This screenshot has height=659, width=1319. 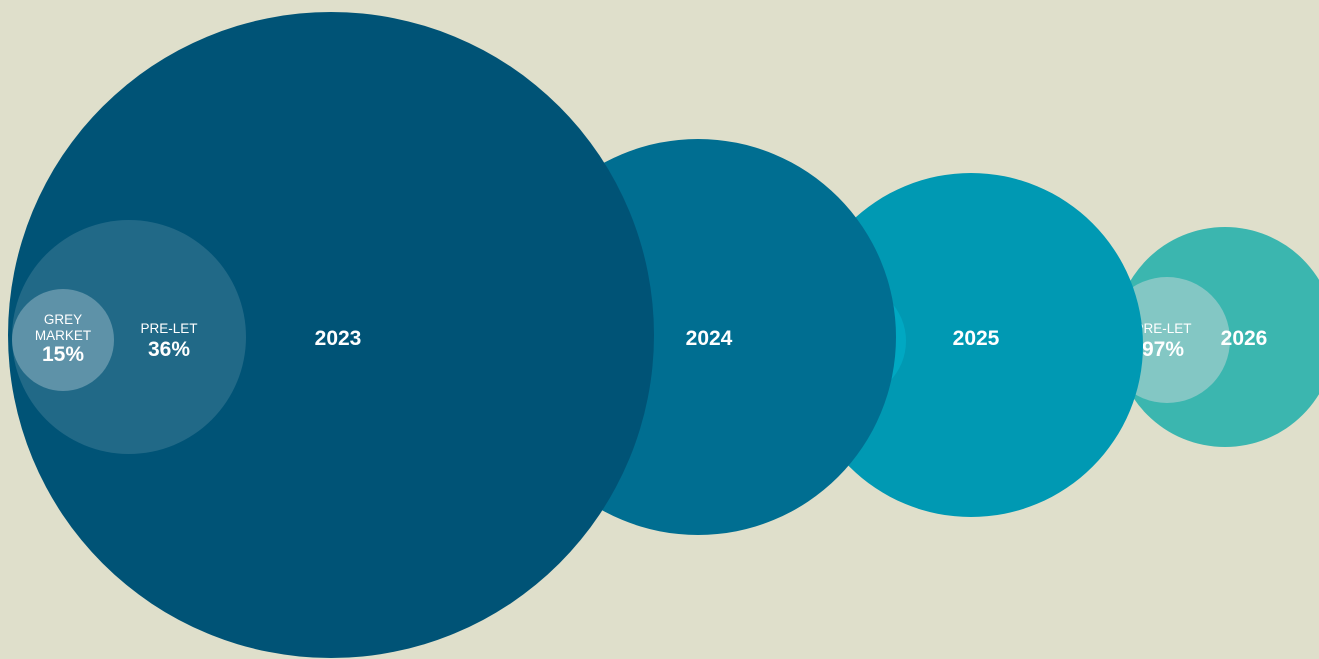 I want to click on year-label: 2023, so click(x=338, y=338).